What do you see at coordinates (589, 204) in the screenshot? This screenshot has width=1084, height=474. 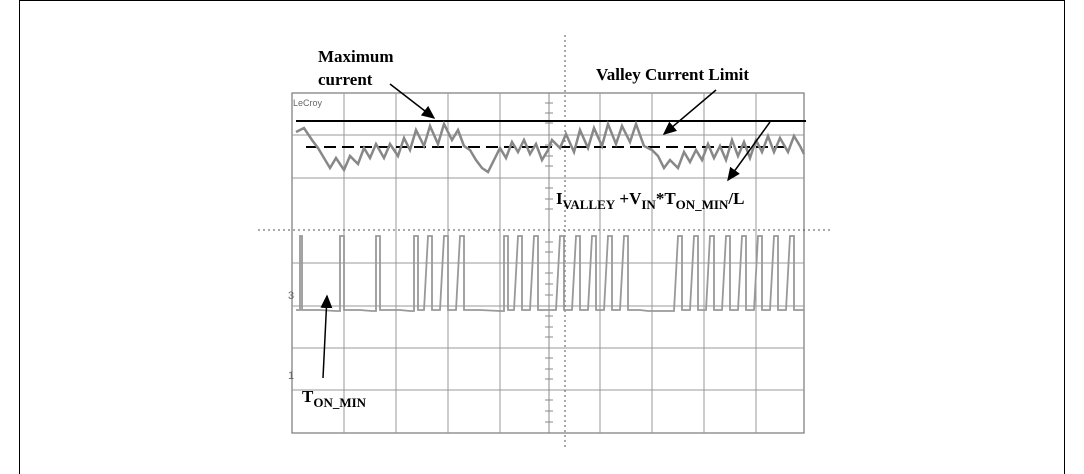 I see `formula-valley-sub: VALLEY` at bounding box center [589, 204].